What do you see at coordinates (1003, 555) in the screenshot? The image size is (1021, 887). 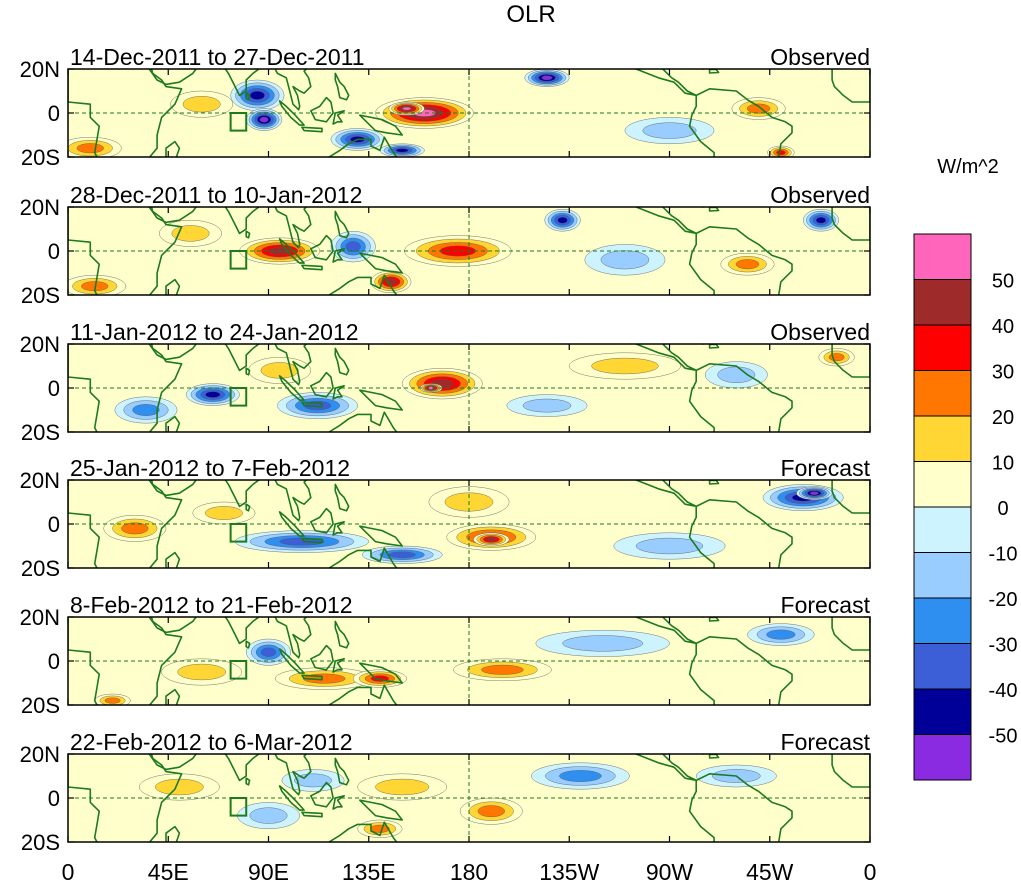 I see `colorbar-label: -10` at bounding box center [1003, 555].